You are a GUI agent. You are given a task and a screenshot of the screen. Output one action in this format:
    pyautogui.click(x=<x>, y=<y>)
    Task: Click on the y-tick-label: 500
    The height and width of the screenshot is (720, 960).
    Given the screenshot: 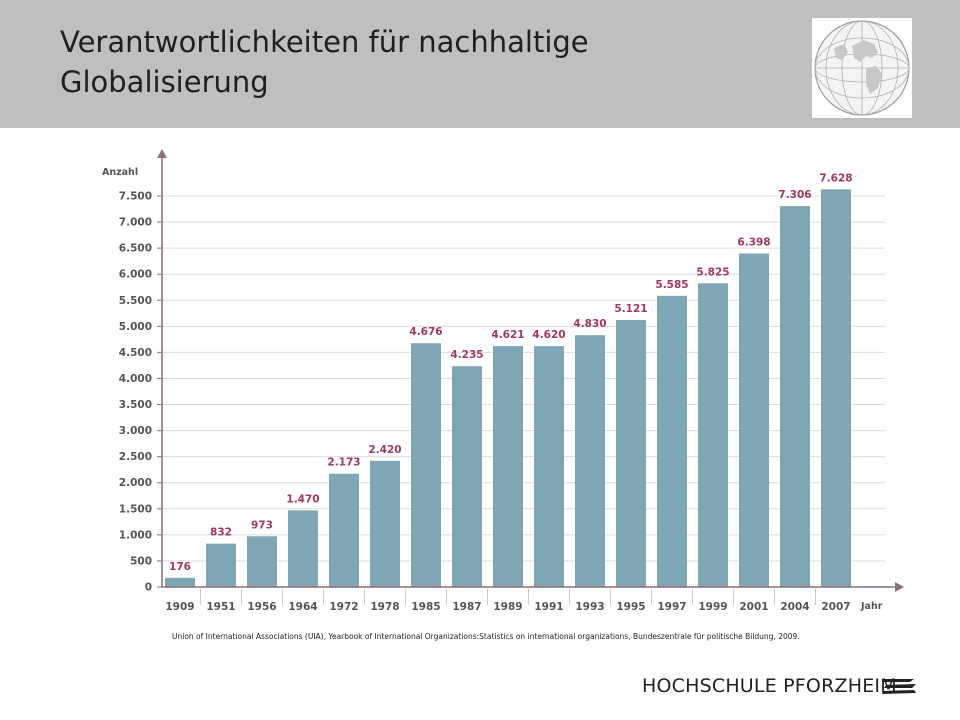 What is the action you would take?
    pyautogui.click(x=141, y=561)
    